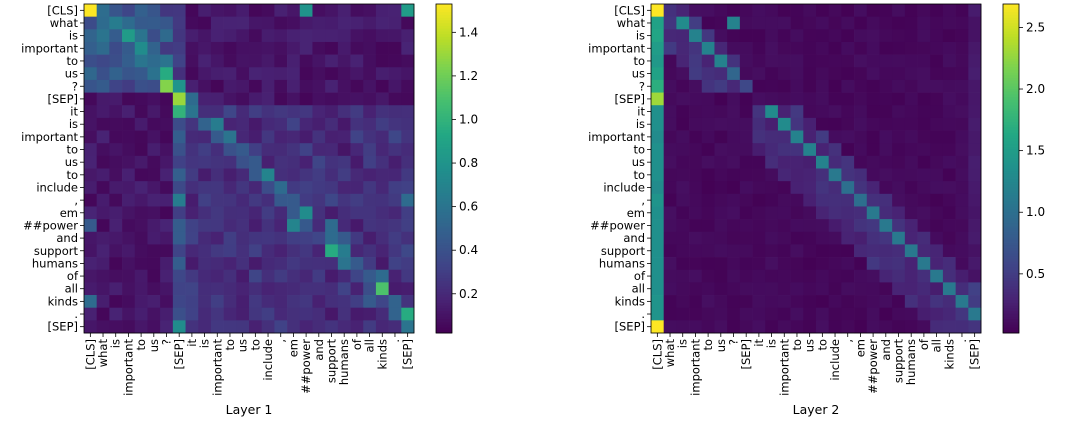 The width and height of the screenshot is (1080, 424). I want to click on heatmap-2-ytick-label: include, so click(624, 187).